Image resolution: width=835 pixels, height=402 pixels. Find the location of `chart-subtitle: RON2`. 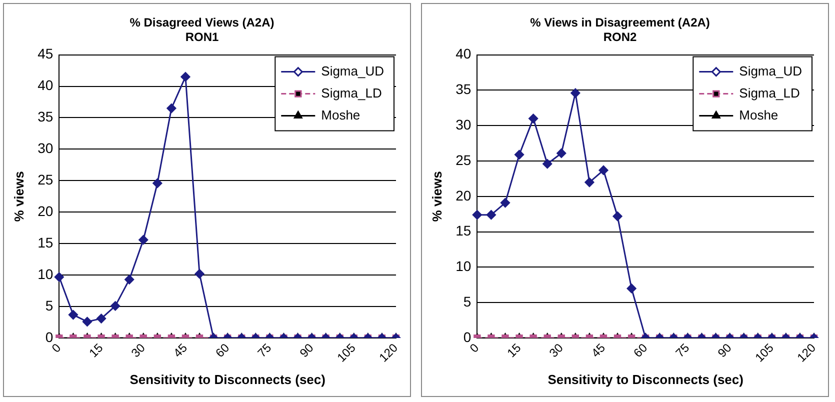

chart-subtitle: RON2 is located at coordinates (620, 37).